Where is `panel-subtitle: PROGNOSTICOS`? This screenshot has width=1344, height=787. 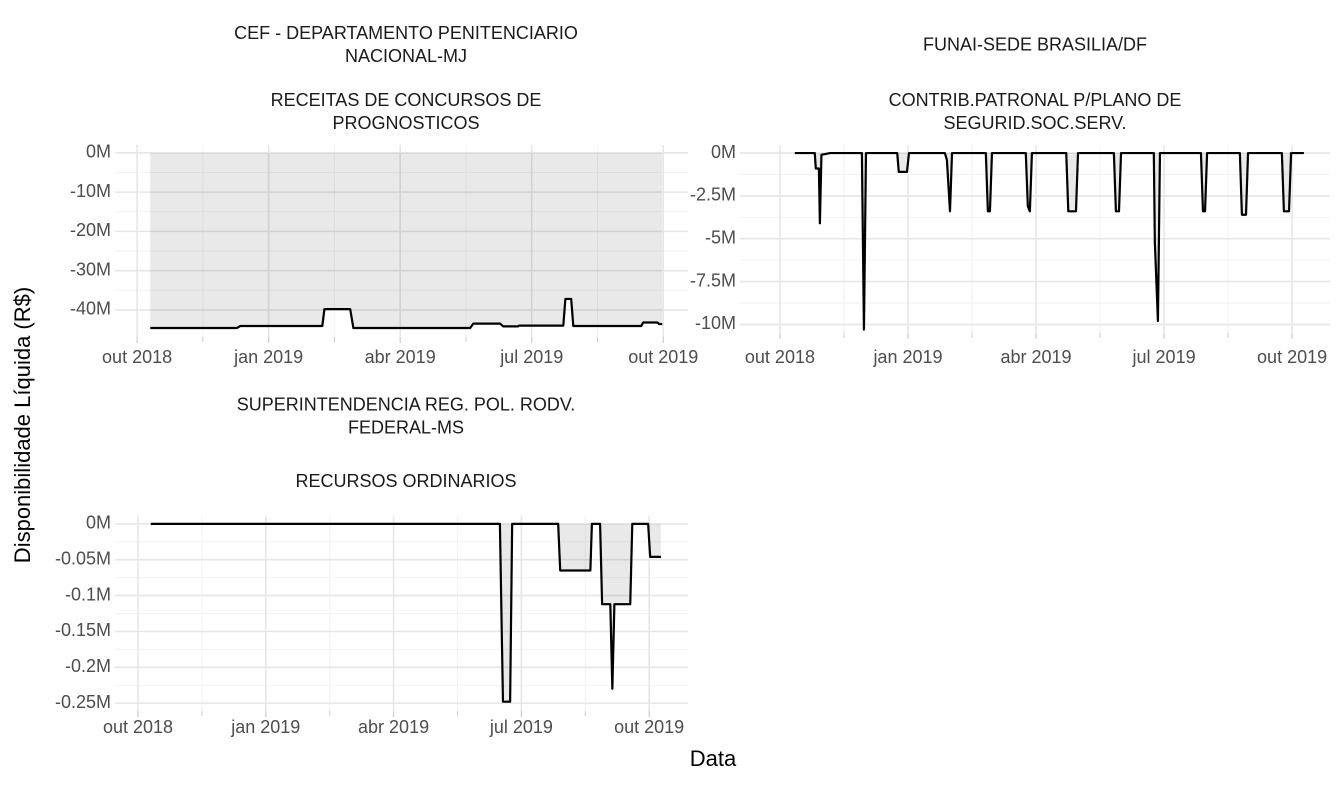
panel-subtitle: PROGNOSTICOS is located at coordinates (405, 123).